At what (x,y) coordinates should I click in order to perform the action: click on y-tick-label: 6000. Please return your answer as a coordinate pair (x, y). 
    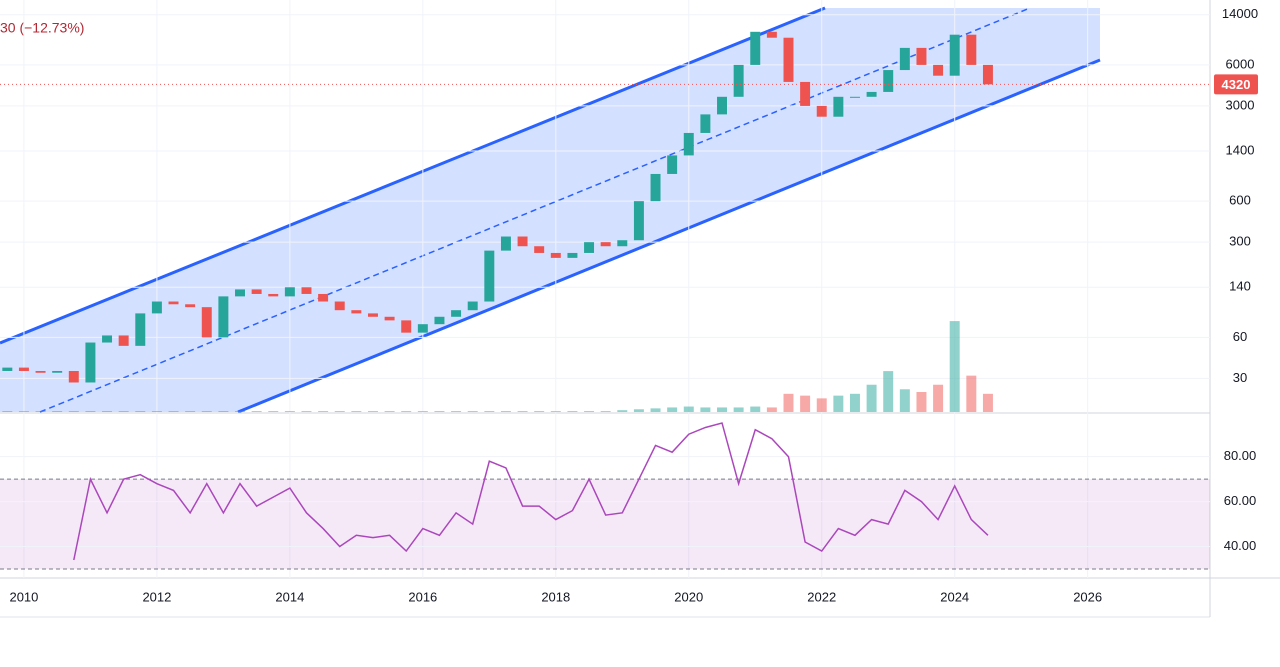
    Looking at the image, I should click on (1240, 63).